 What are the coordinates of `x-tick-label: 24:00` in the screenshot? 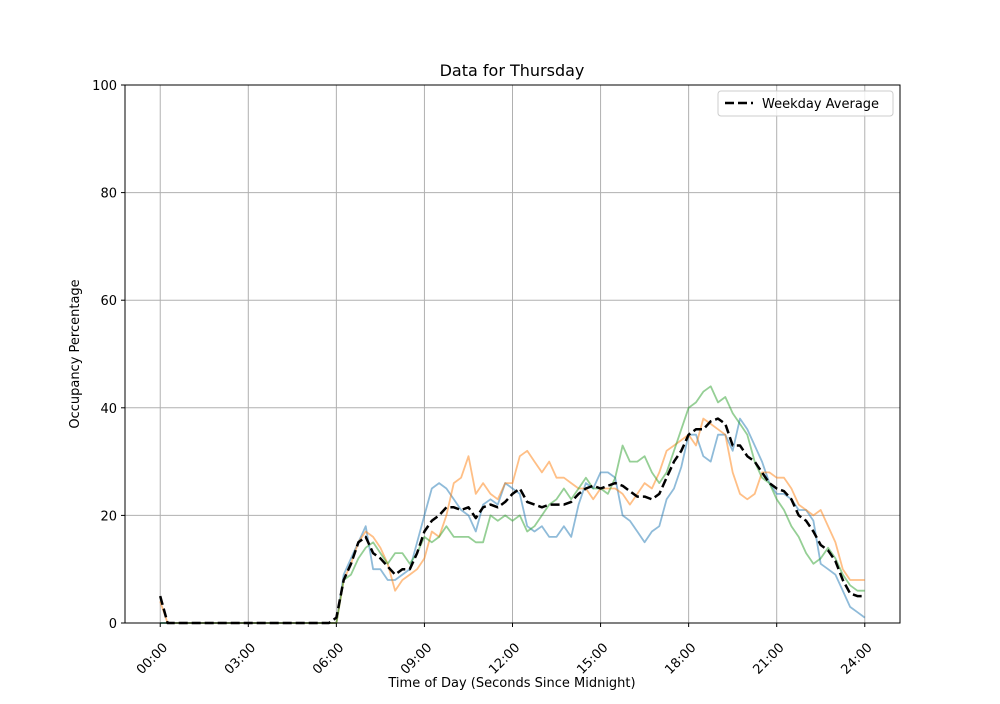 It's located at (857, 659).